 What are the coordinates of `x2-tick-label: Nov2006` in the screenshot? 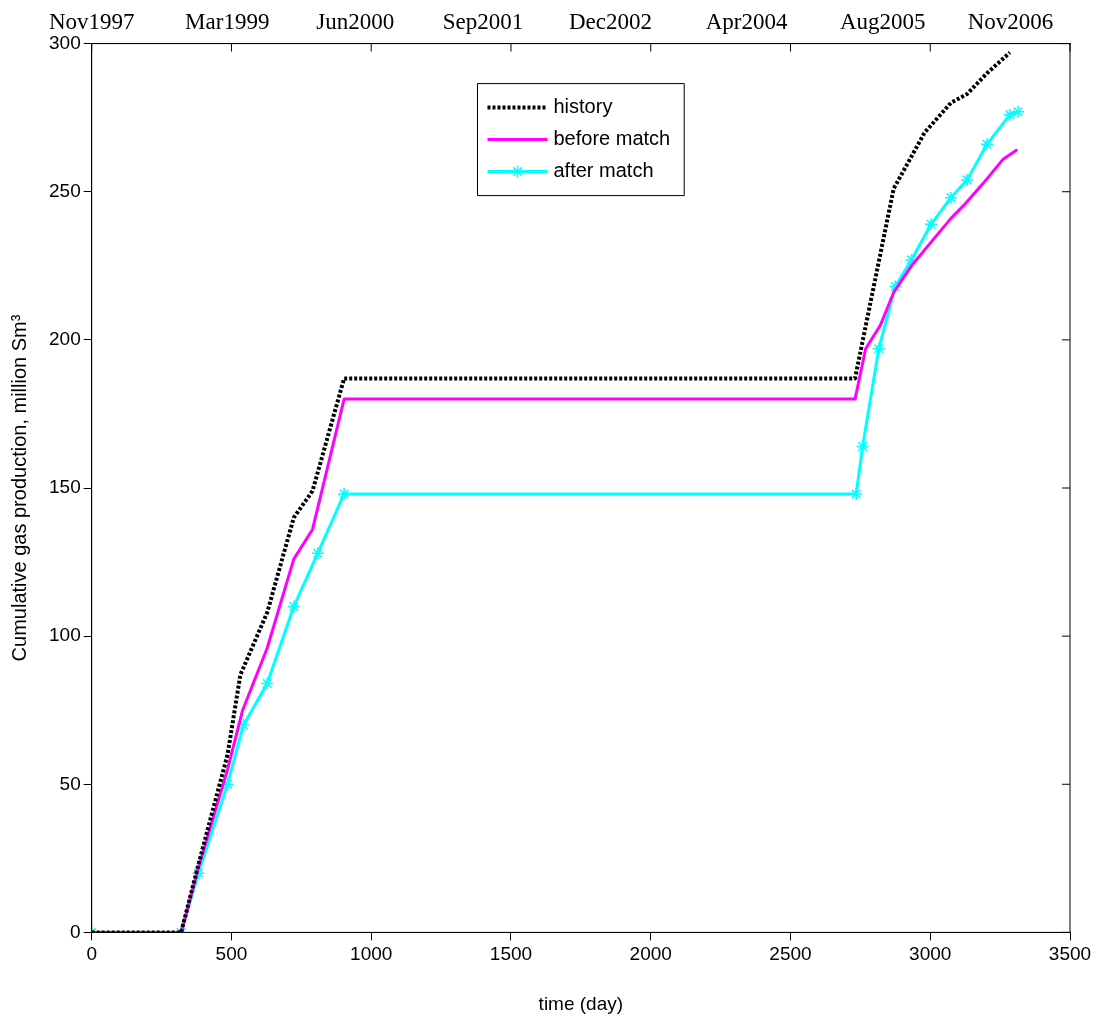 It's located at (1010, 21).